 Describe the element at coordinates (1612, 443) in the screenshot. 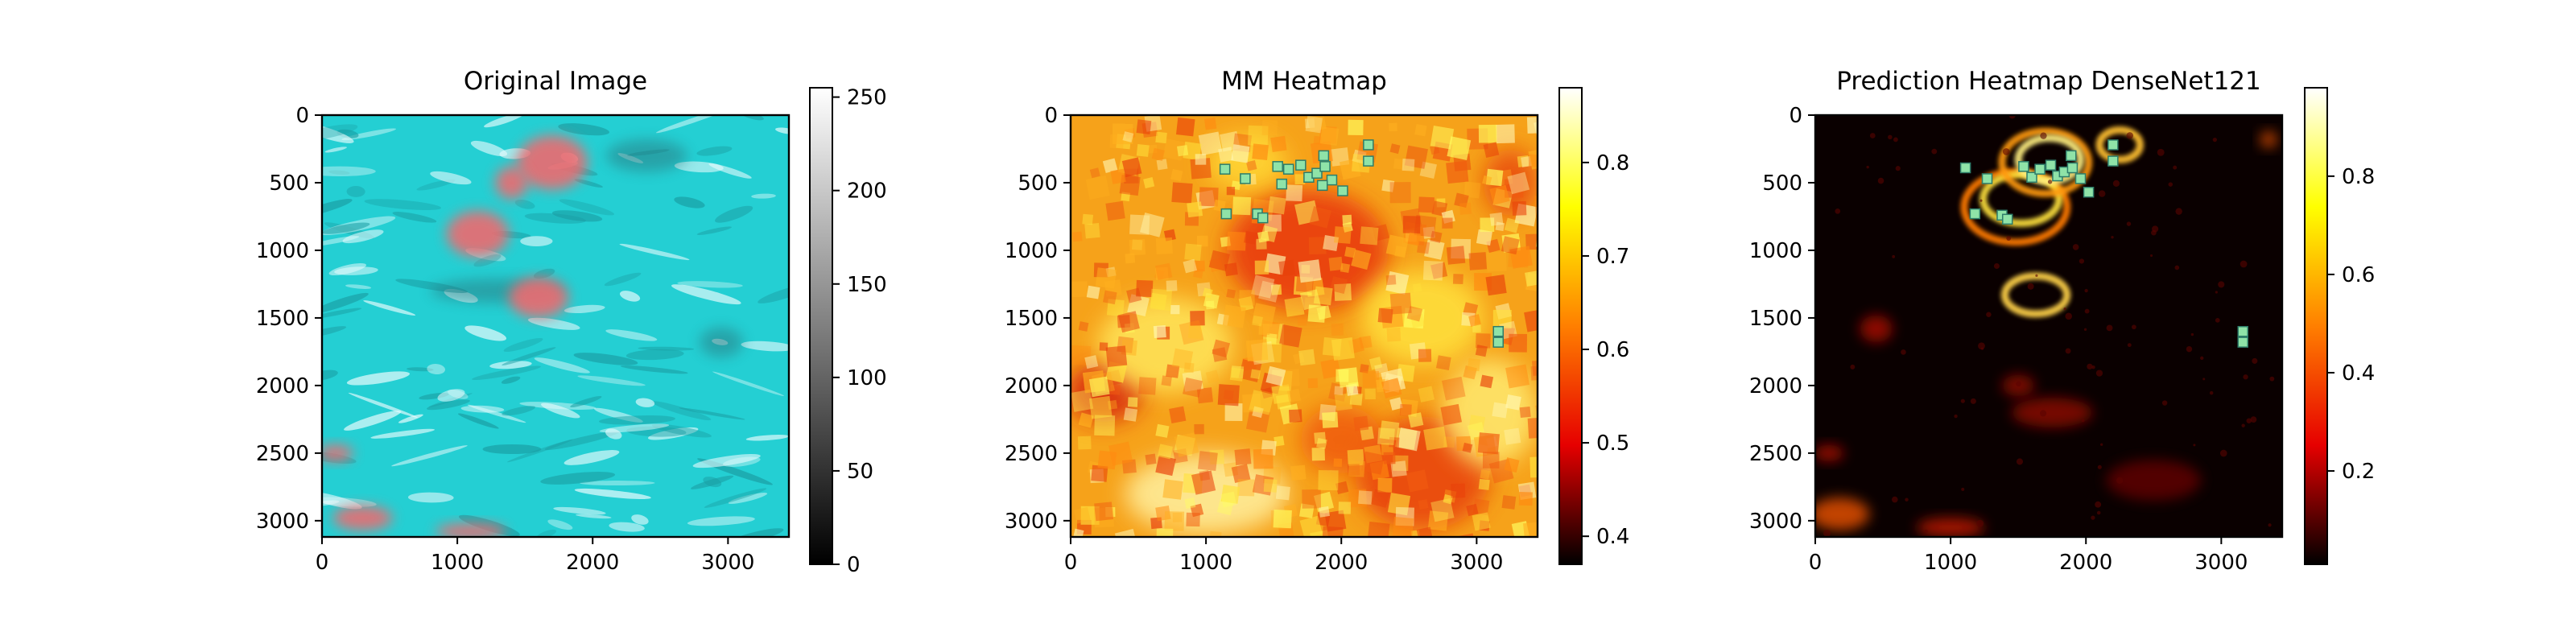

I see `colorbar-tick-label: 0.5` at that location.